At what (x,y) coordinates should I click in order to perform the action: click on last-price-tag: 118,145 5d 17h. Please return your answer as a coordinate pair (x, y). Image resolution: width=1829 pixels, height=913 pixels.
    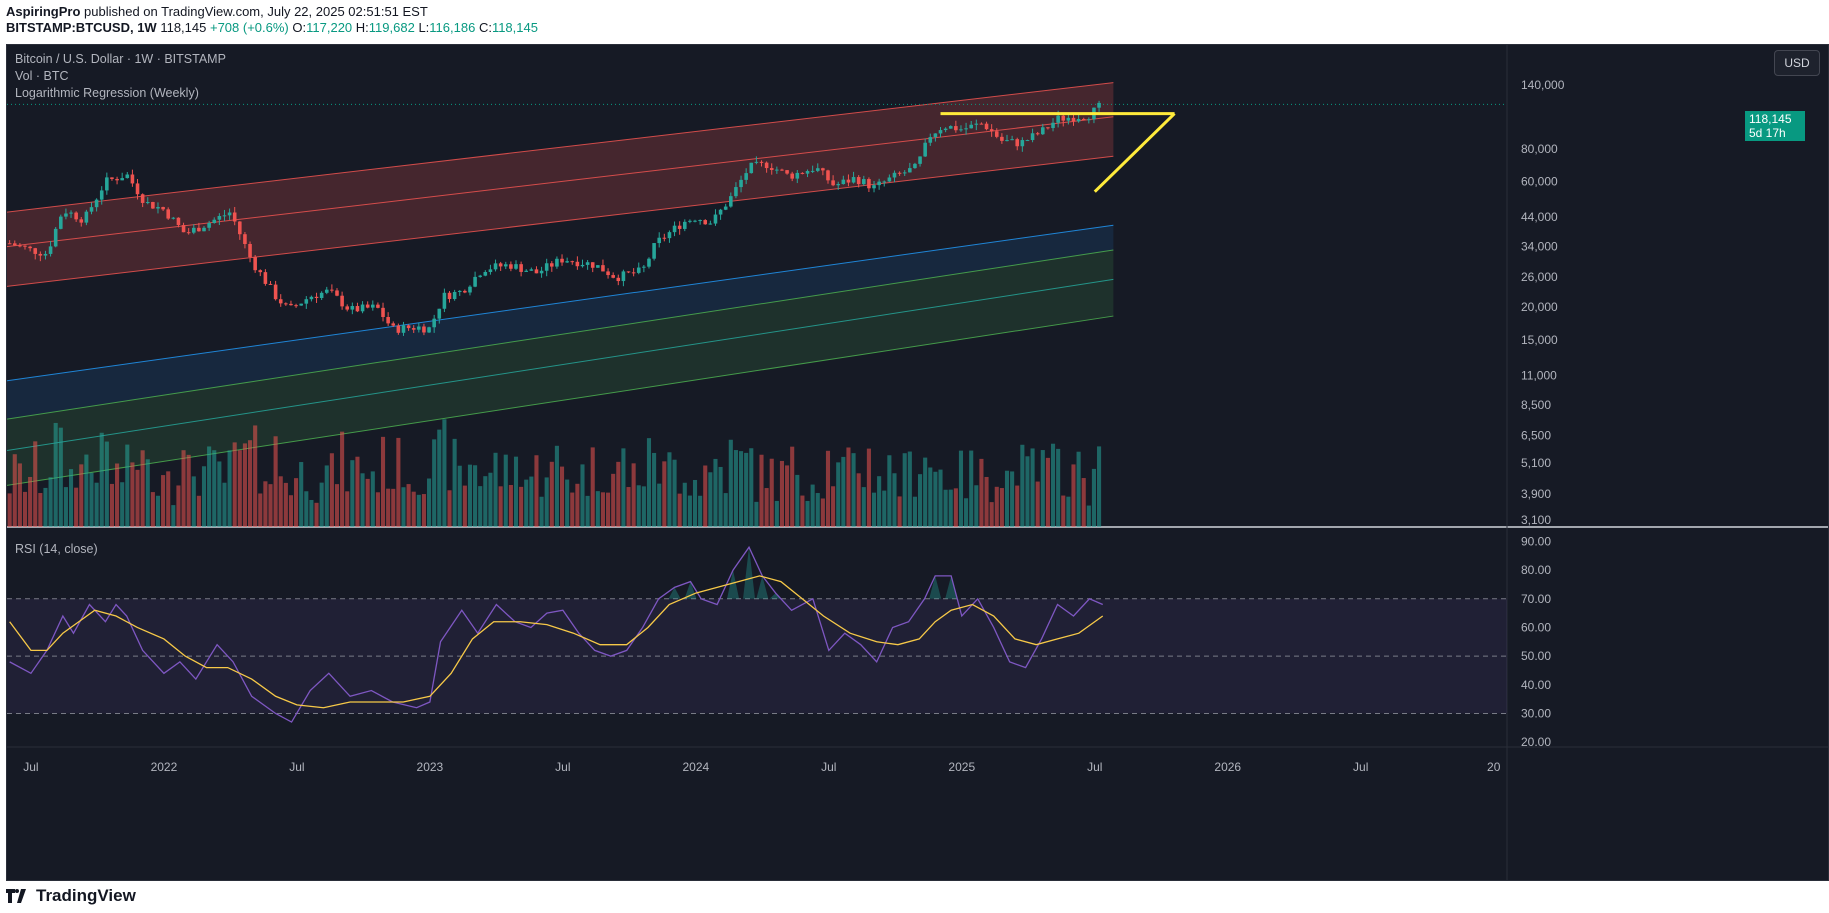
    Looking at the image, I should click on (1775, 126).